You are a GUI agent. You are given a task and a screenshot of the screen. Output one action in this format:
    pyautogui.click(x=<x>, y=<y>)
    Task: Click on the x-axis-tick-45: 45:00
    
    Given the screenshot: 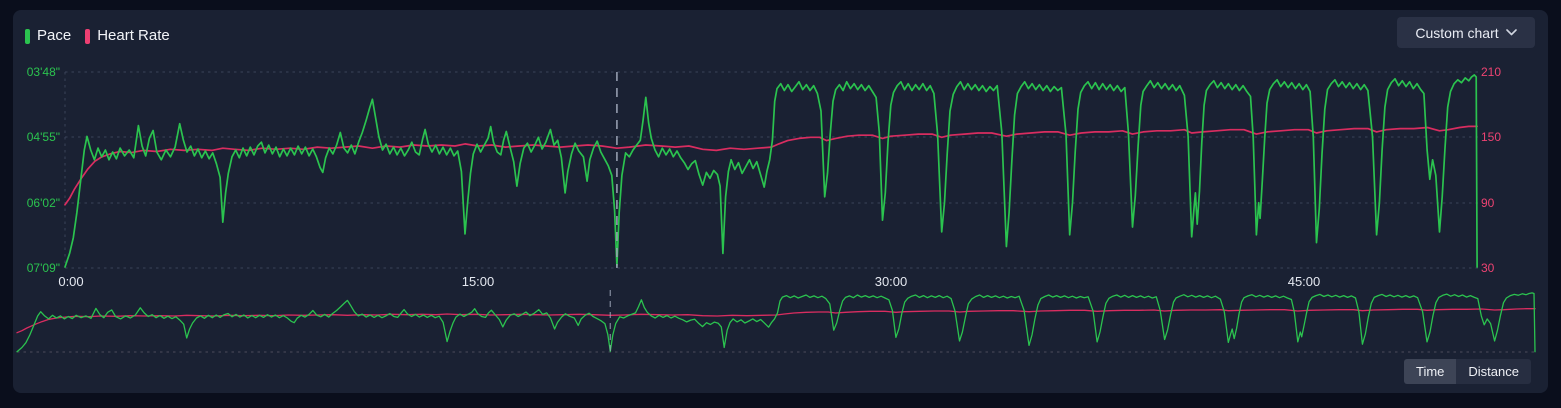 What is the action you would take?
    pyautogui.click(x=1304, y=281)
    